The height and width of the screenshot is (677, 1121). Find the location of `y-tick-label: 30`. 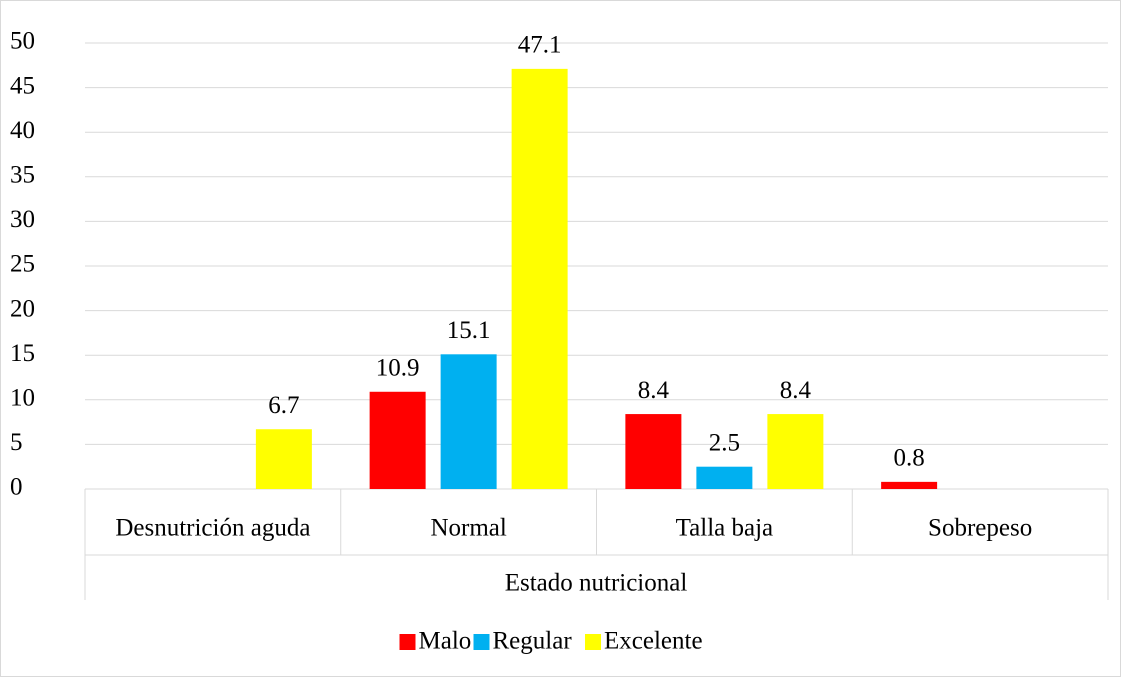

y-tick-label: 30 is located at coordinates (22, 219).